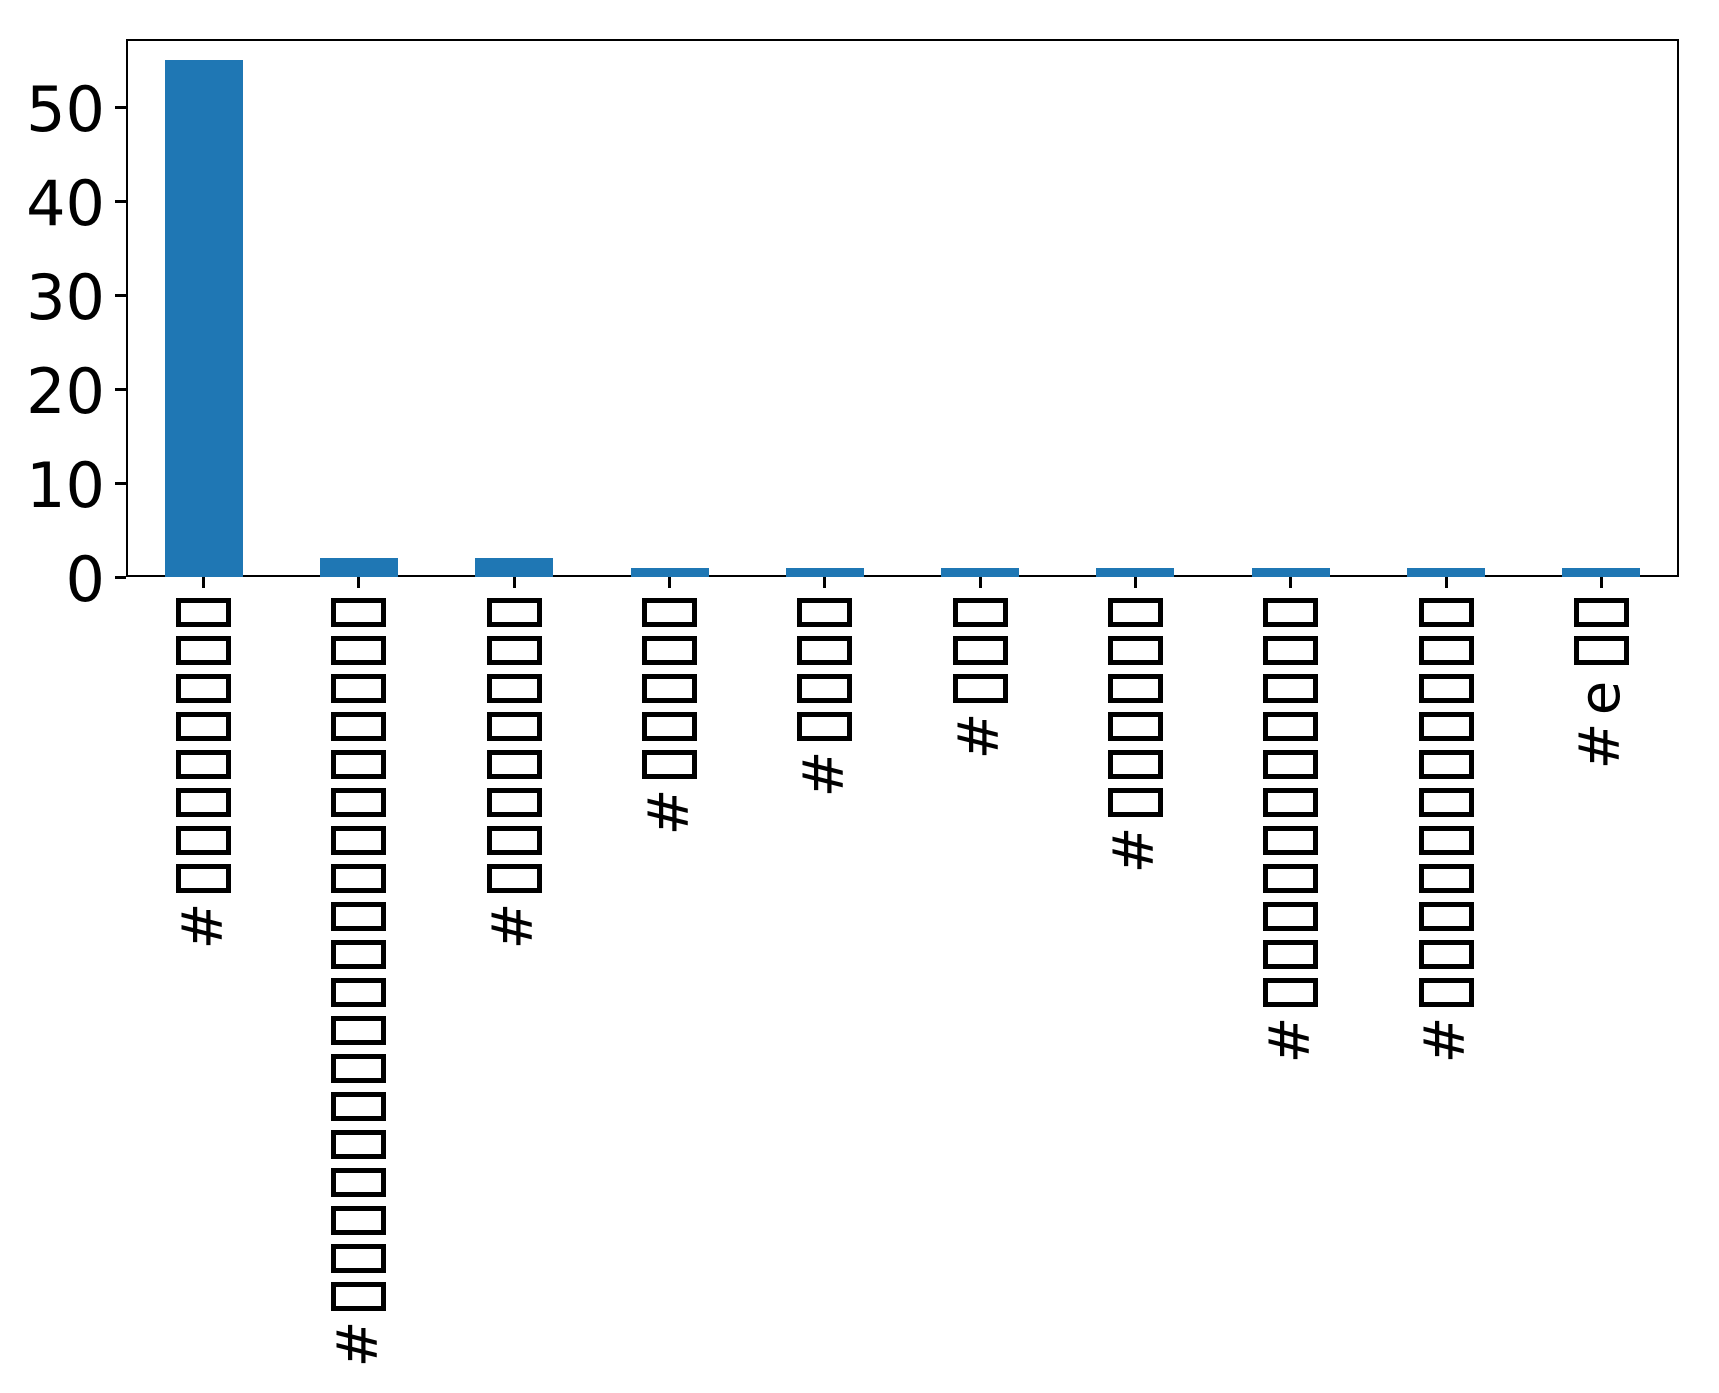 This screenshot has height=1393, width=1719. I want to click on y-axis-tick-label: 50, so click(65, 109).